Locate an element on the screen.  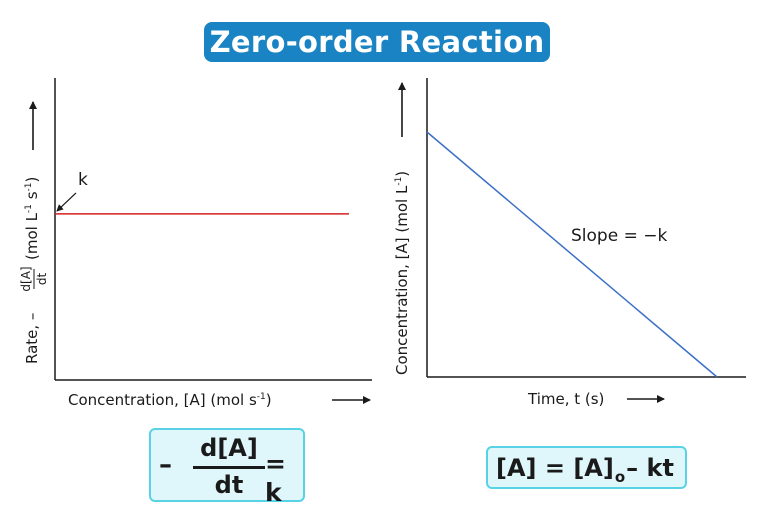
k-annotation: k is located at coordinates (83, 180).